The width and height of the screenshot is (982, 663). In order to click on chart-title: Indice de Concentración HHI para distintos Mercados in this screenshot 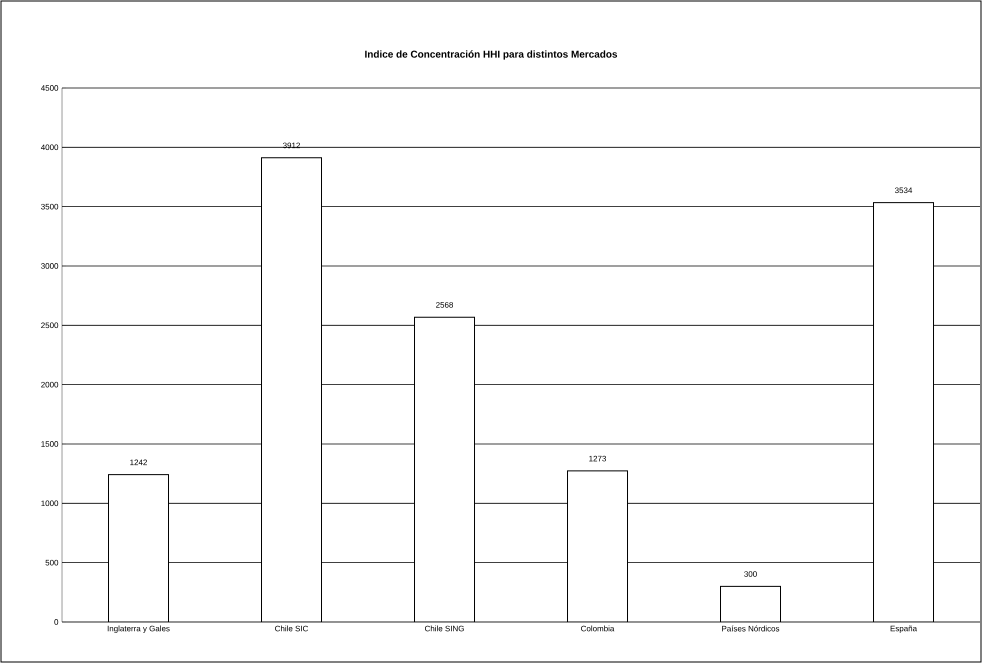, I will do `click(491, 55)`.